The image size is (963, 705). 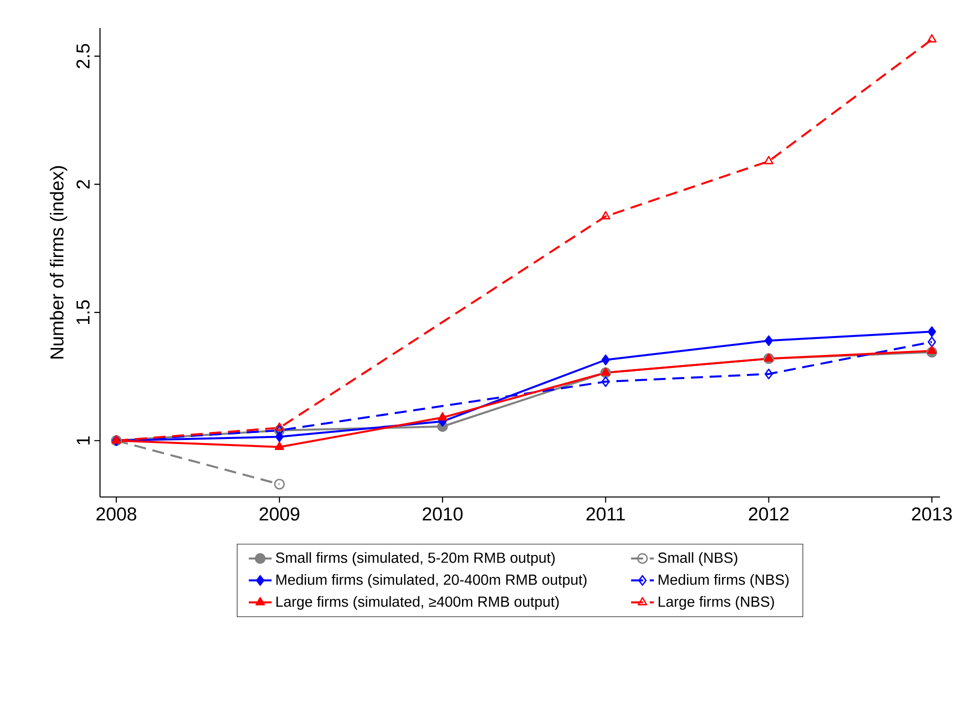 I want to click on y-tick-label: 1.5, so click(x=83, y=312).